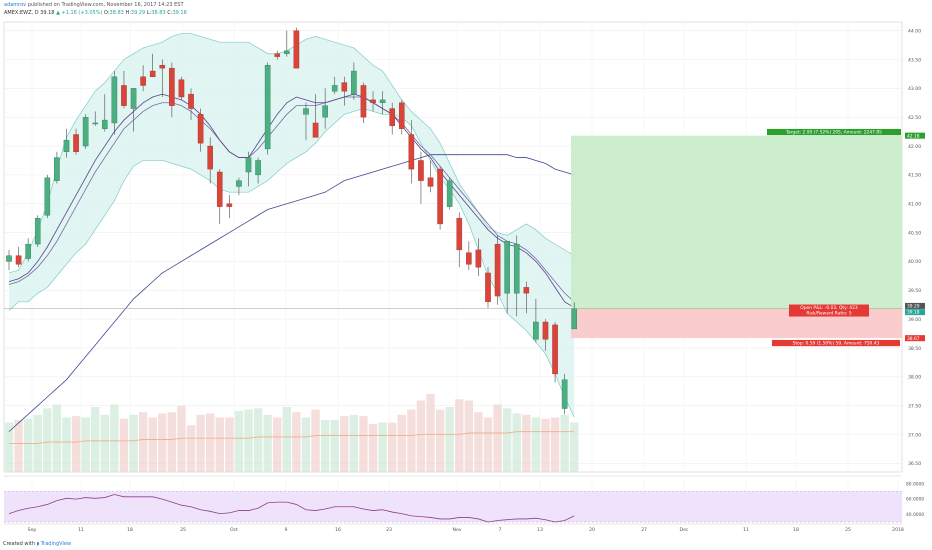 The image size is (932, 550). Describe the element at coordinates (457, 530) in the screenshot. I see `x-tick-label: Nov` at that location.